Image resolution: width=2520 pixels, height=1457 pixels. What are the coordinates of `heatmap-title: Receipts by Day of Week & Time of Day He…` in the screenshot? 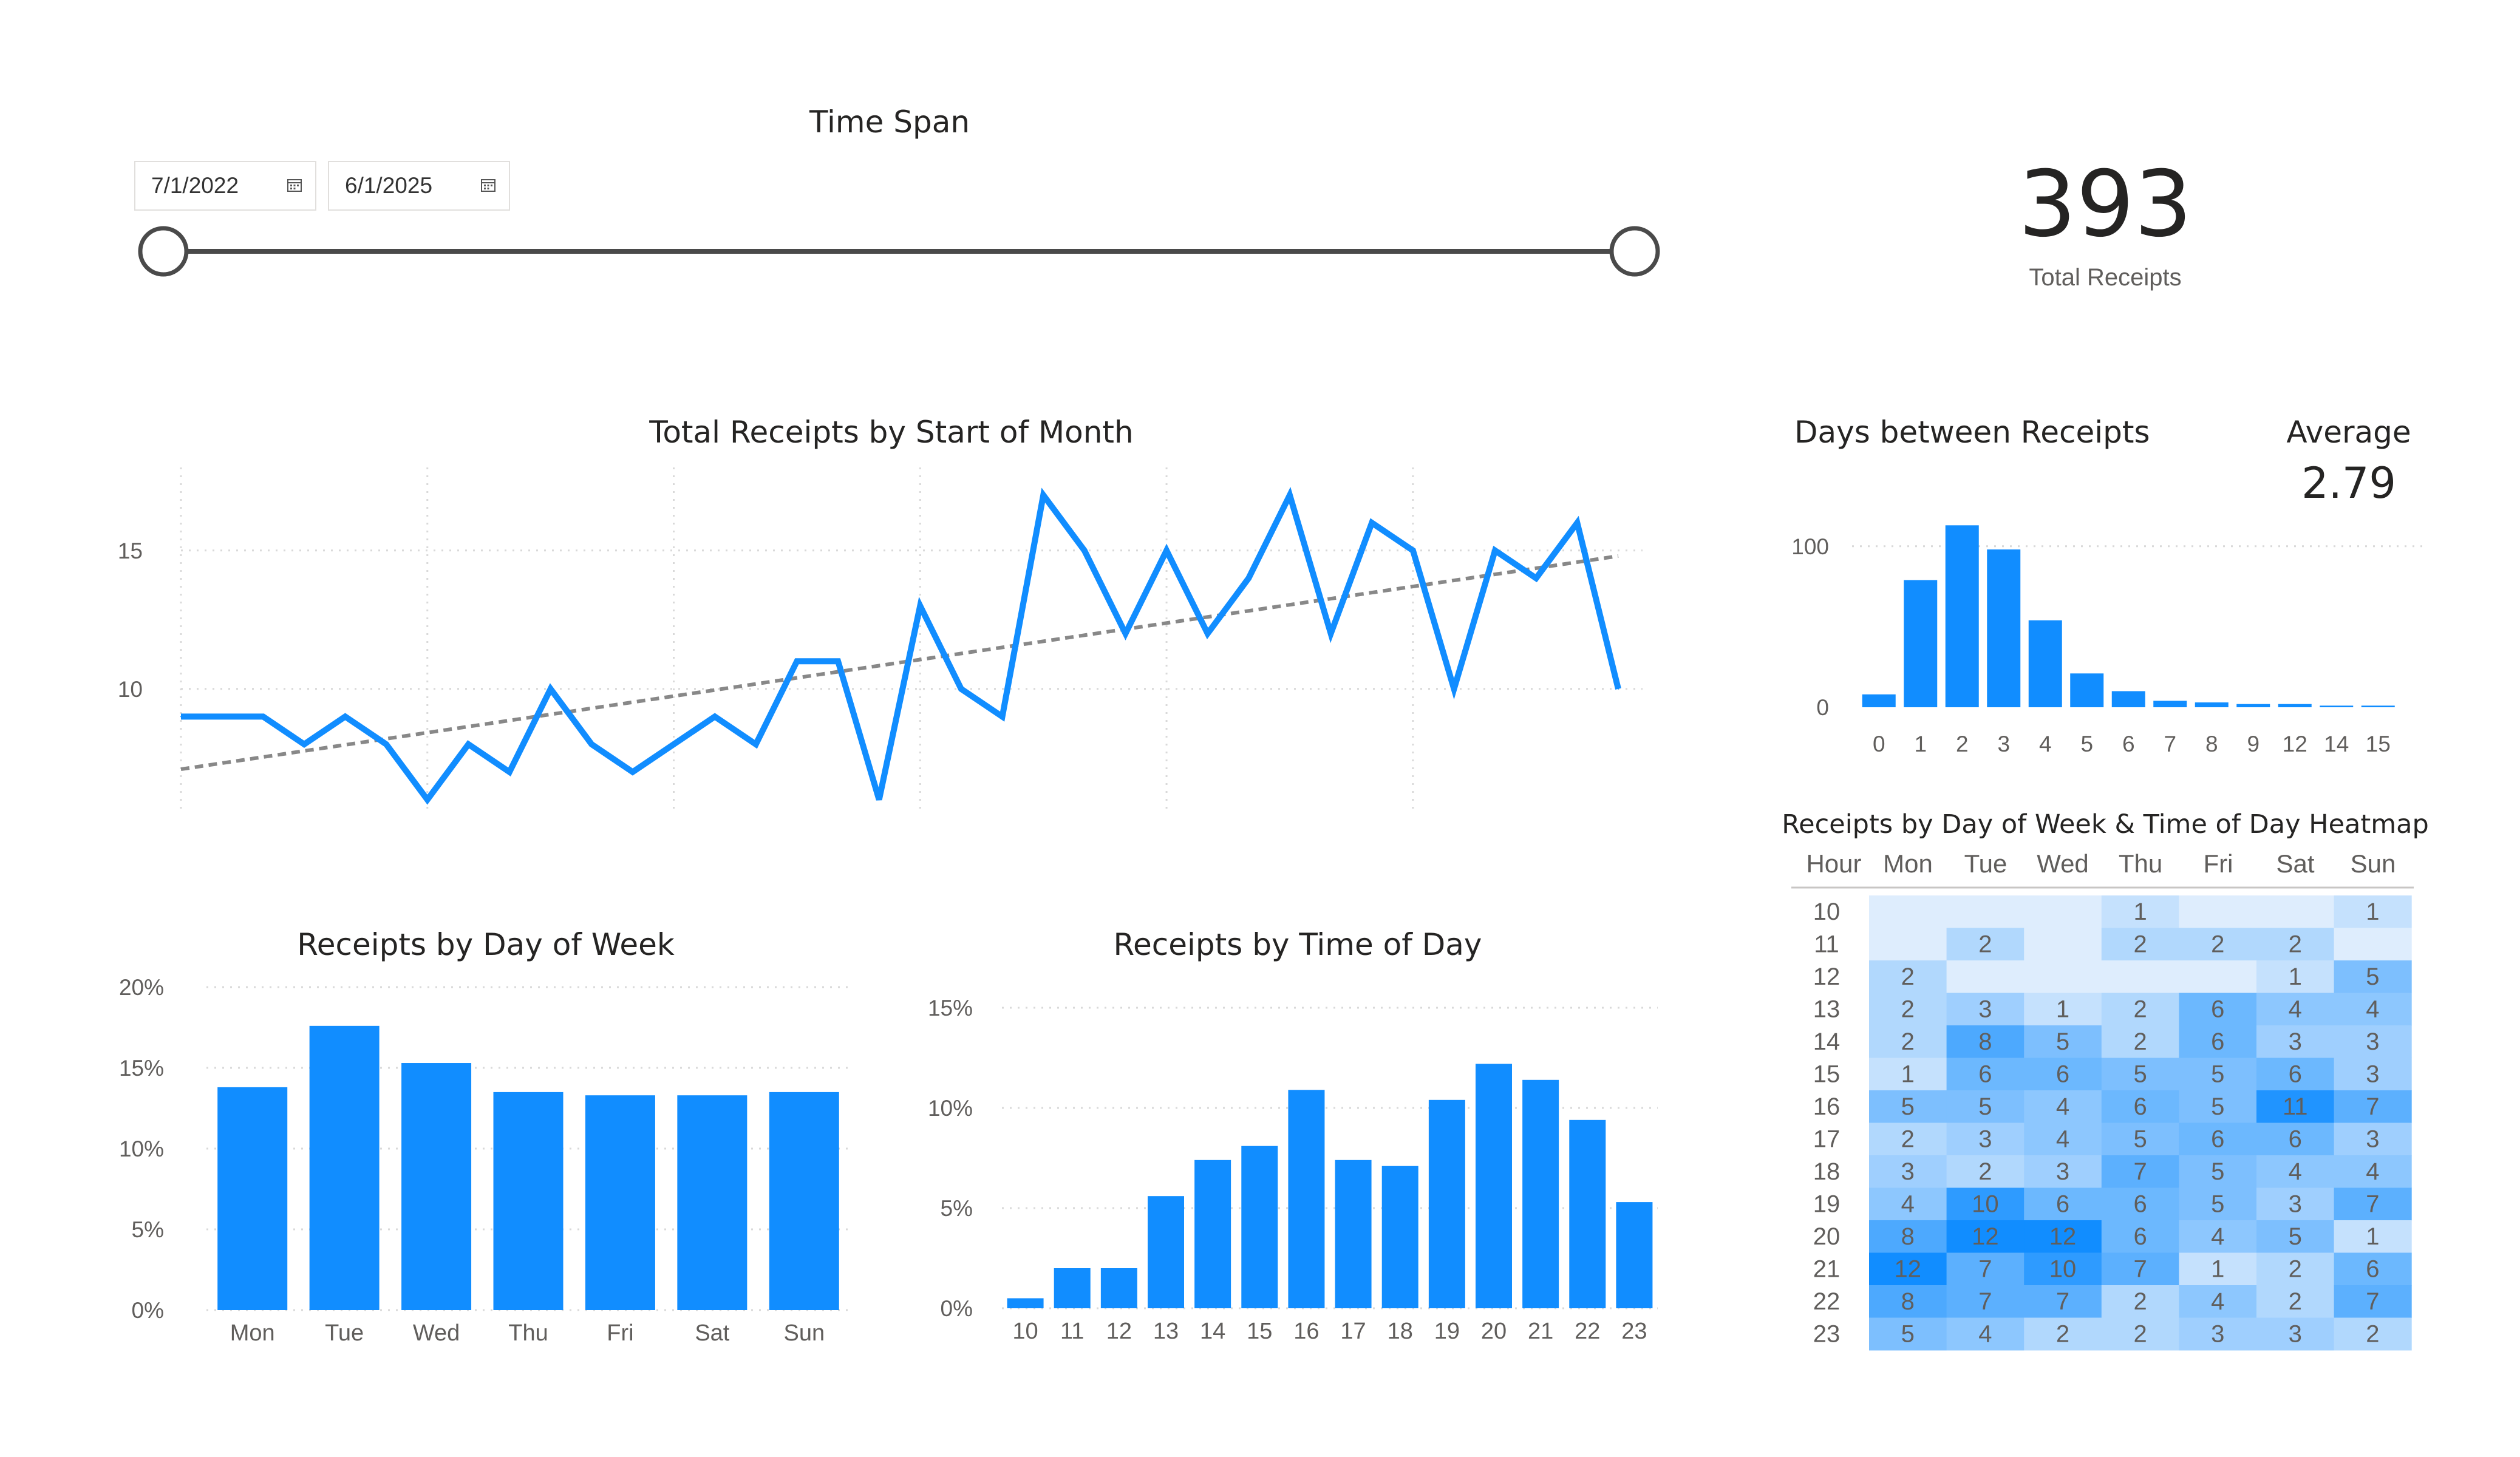 It's located at (2105, 824).